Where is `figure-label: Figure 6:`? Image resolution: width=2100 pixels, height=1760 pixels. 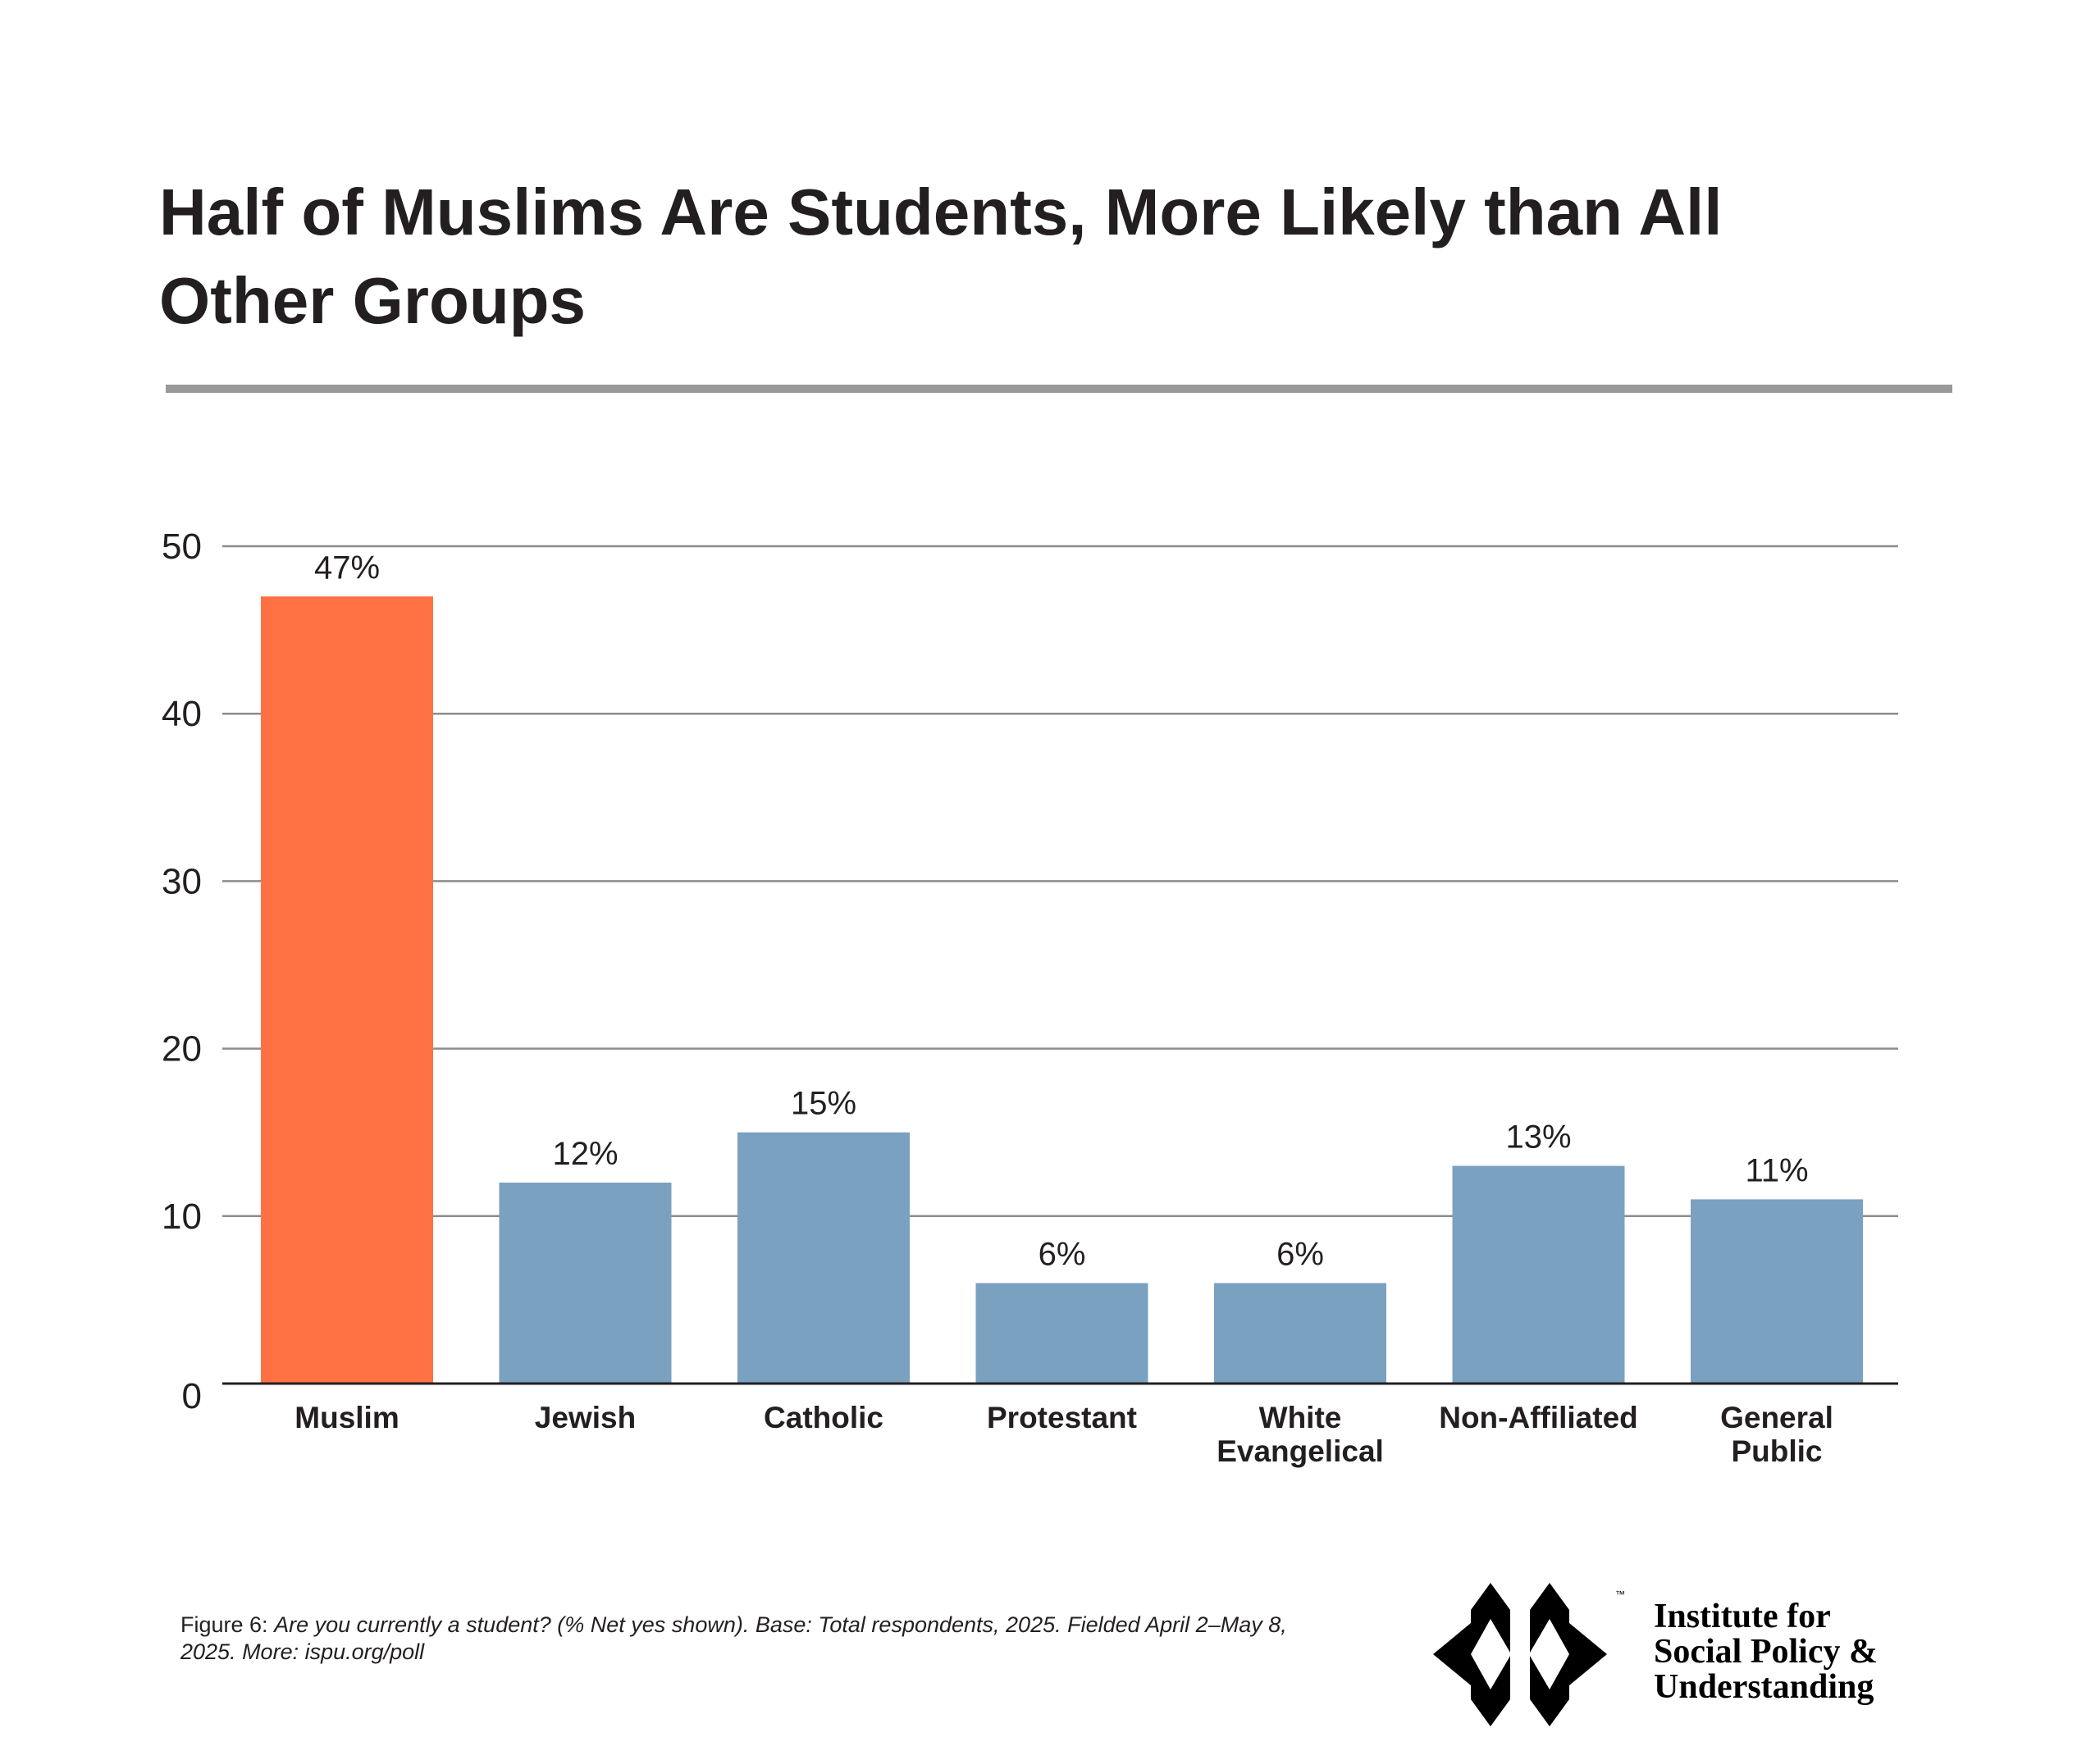 figure-label: Figure 6: is located at coordinates (224, 1624).